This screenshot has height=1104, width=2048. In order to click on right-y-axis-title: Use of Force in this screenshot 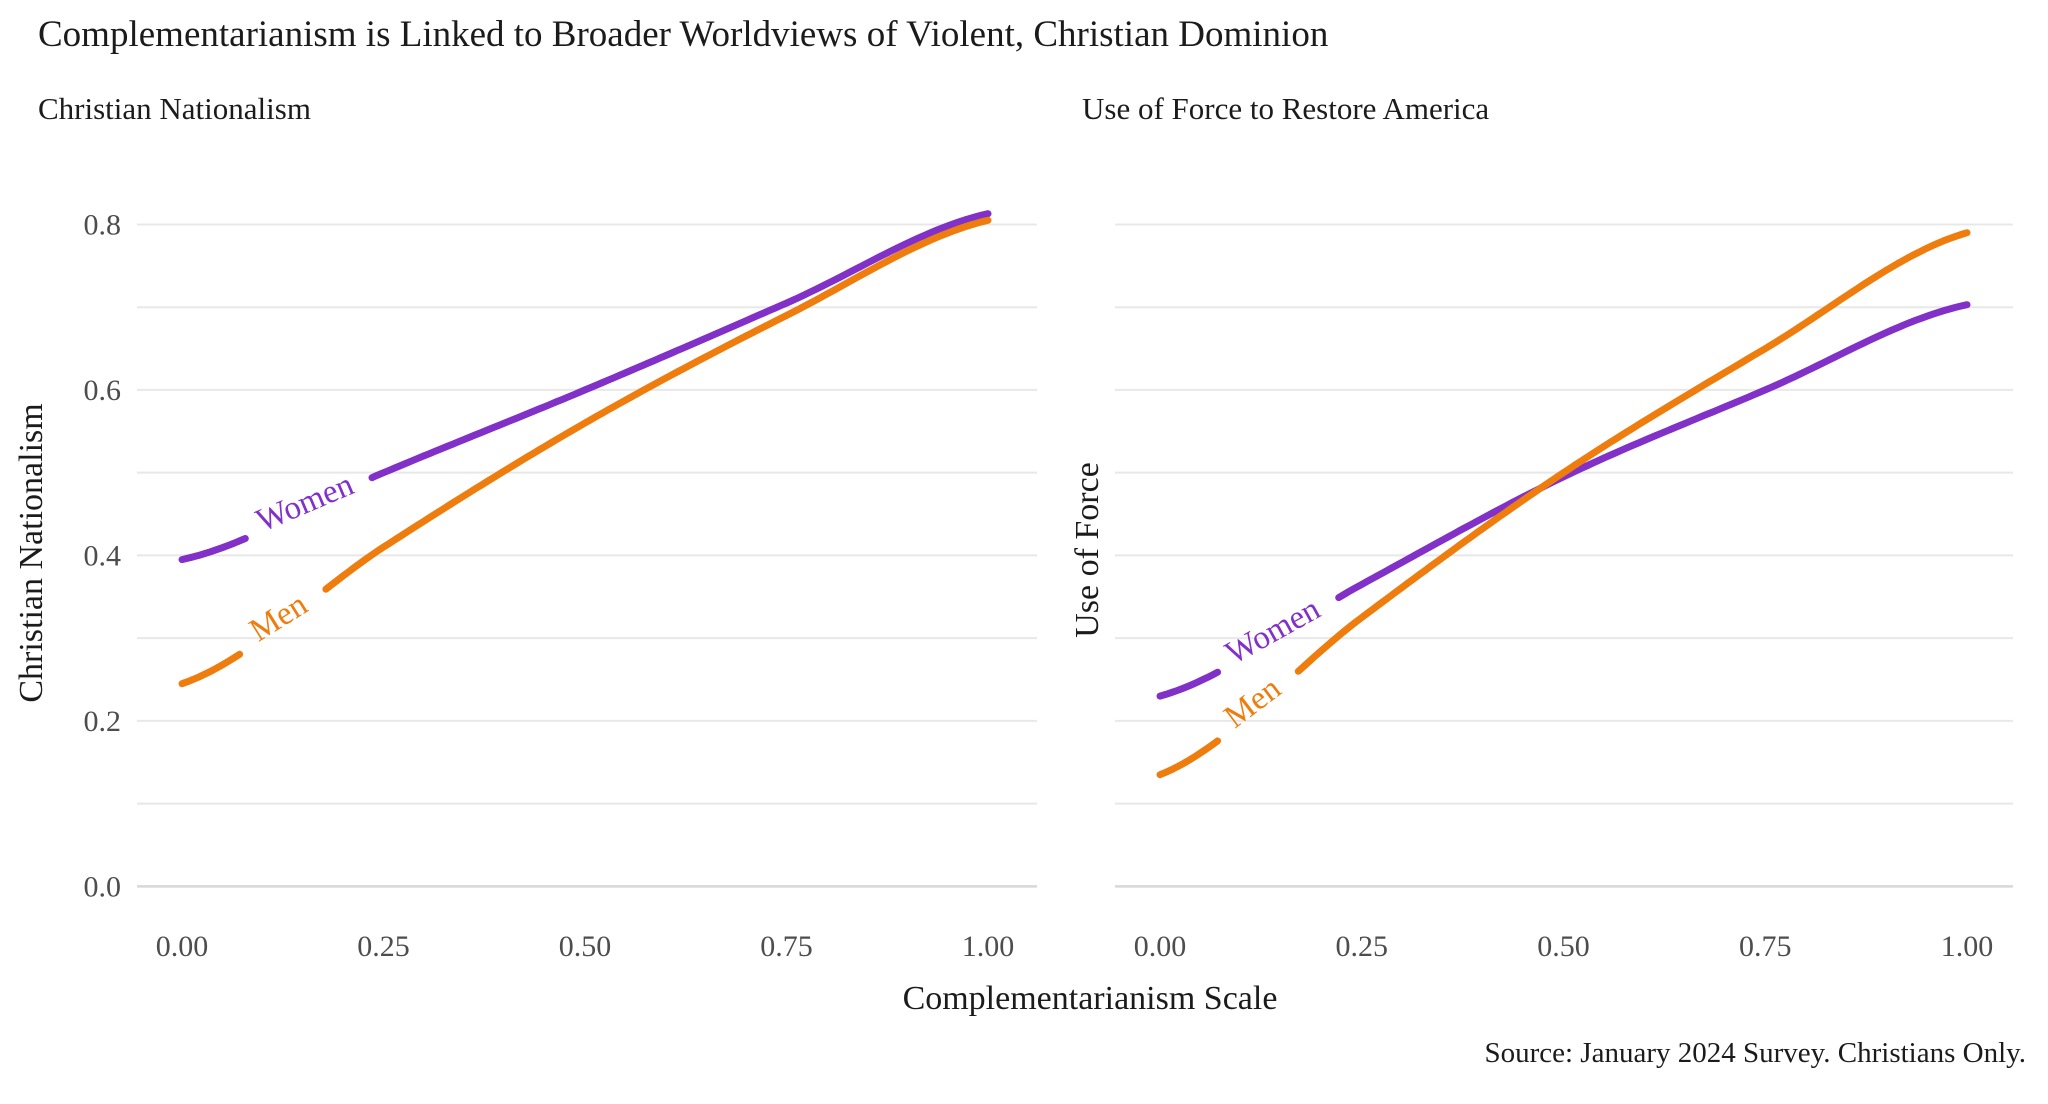, I will do `click(1087, 550)`.